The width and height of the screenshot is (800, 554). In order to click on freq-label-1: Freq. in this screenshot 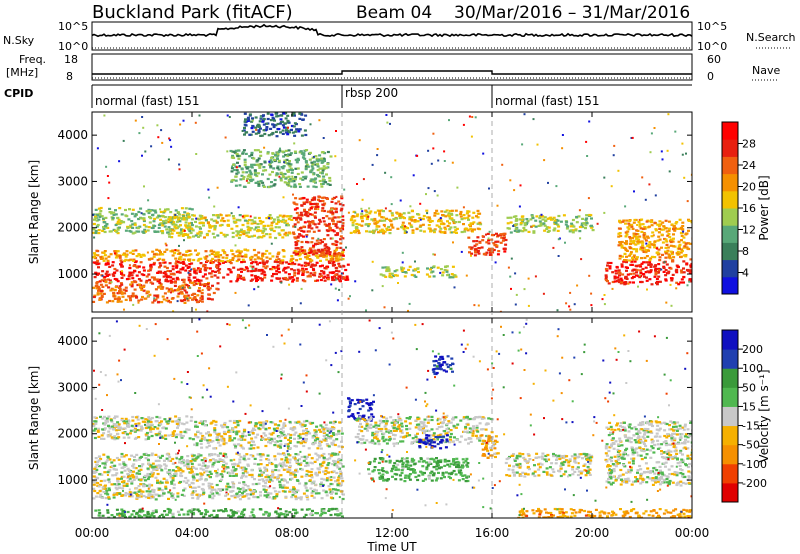, I will do `click(32, 59)`.